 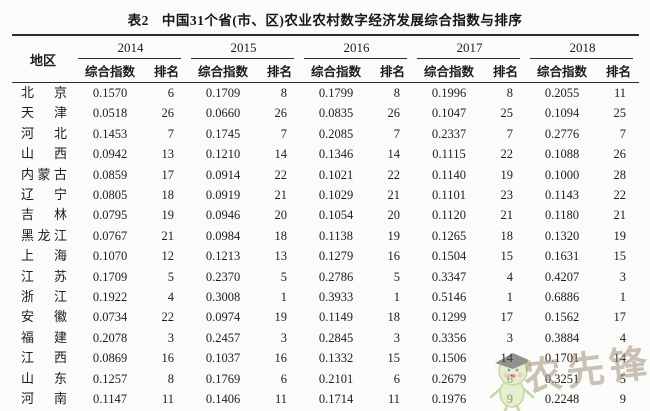 What do you see at coordinates (336, 93) in the screenshot?
I see `index-value: 0.1799` at bounding box center [336, 93].